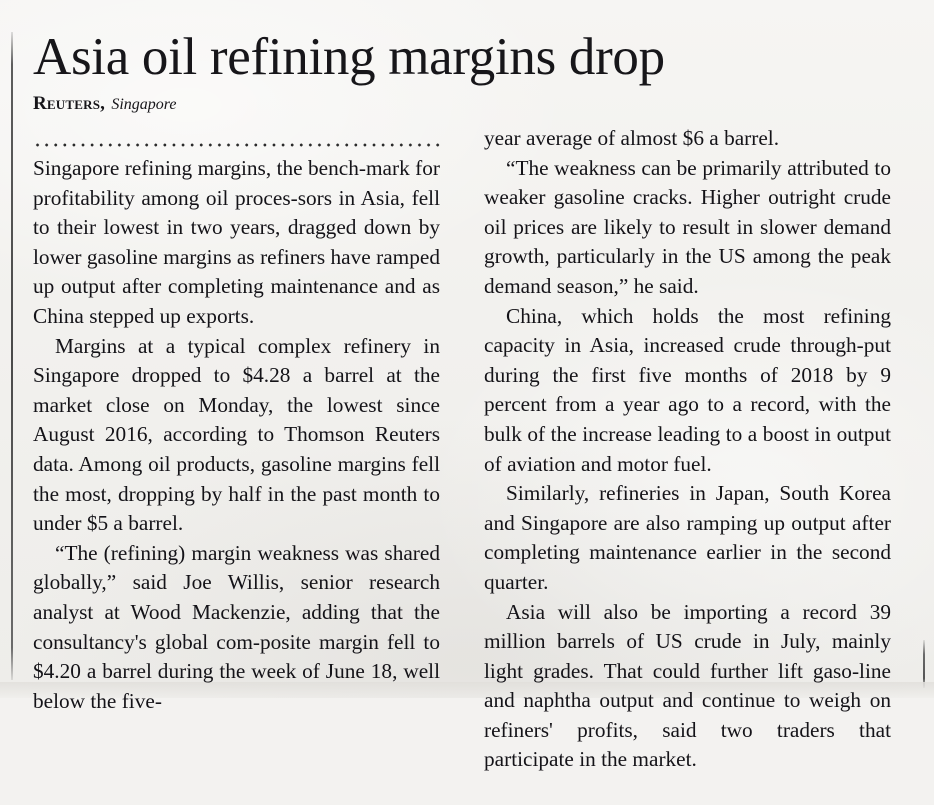 The image size is (934, 805). Describe the element at coordinates (472, 104) in the screenshot. I see `byline: Reuters, Singapore` at that location.